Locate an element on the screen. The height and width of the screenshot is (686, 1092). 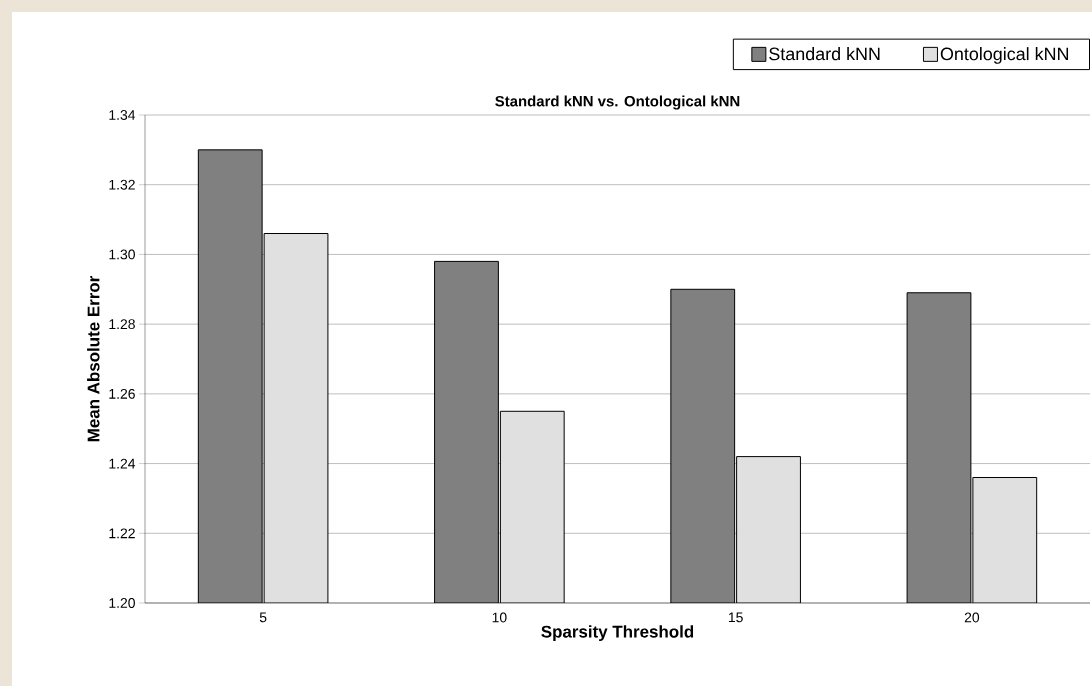
legend-label: Standard kNN is located at coordinates (824, 54).